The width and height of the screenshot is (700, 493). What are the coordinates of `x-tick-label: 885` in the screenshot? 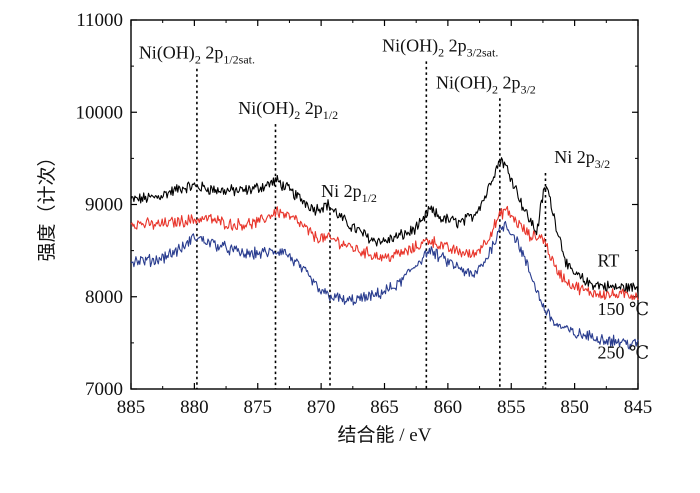 It's located at (131, 407).